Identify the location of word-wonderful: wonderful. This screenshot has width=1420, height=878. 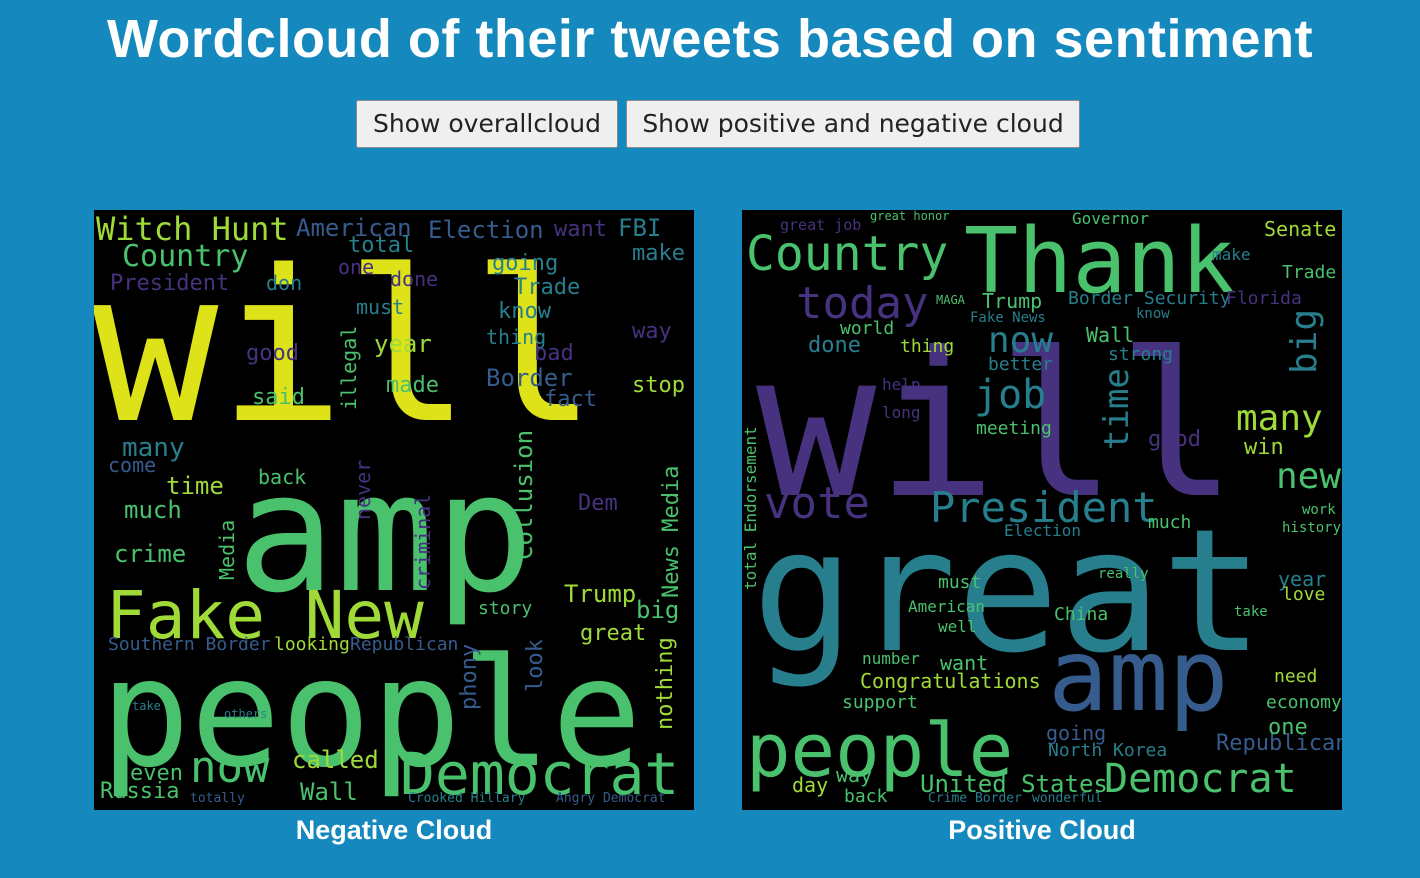
(1067, 798).